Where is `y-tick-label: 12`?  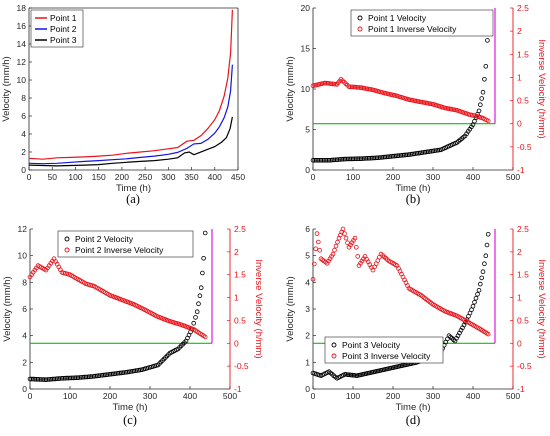
y-tick-label: 12 is located at coordinates (22, 62).